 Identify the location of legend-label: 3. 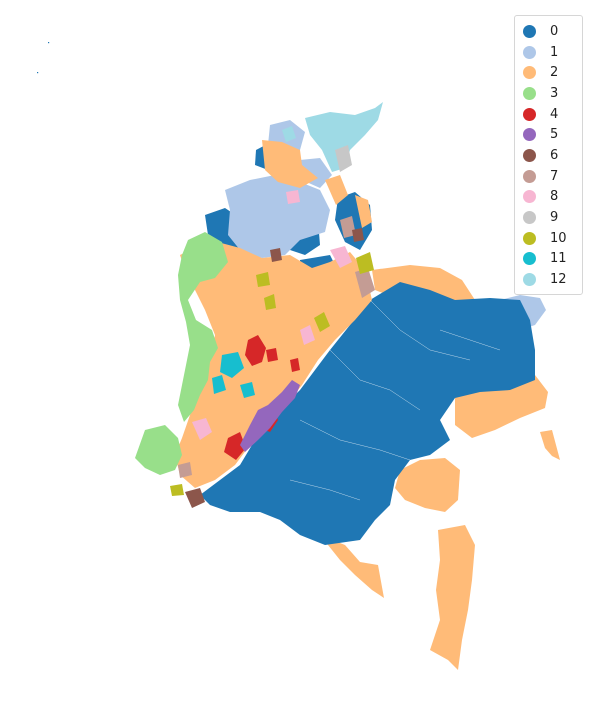
(554, 93).